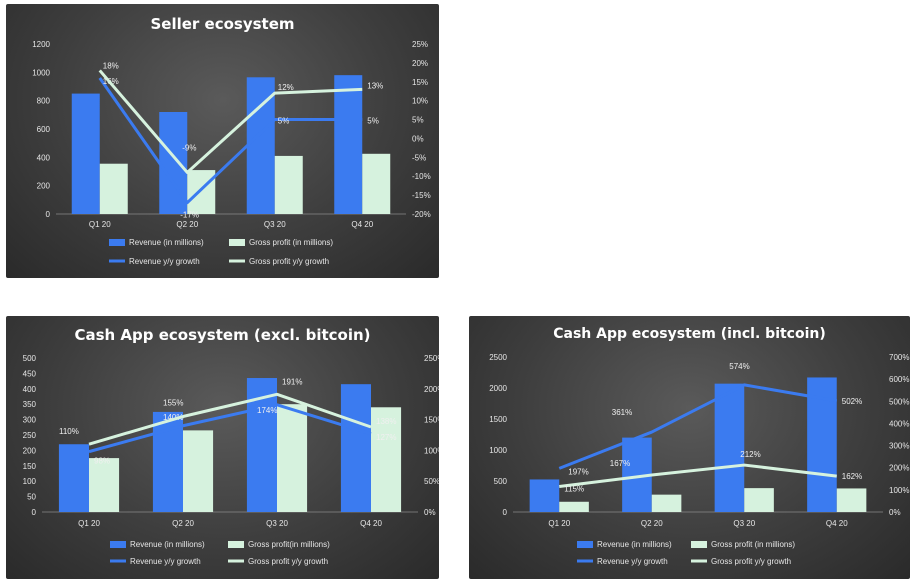  Describe the element at coordinates (30, 435) in the screenshot. I see `y-tick-label: 250` at that location.